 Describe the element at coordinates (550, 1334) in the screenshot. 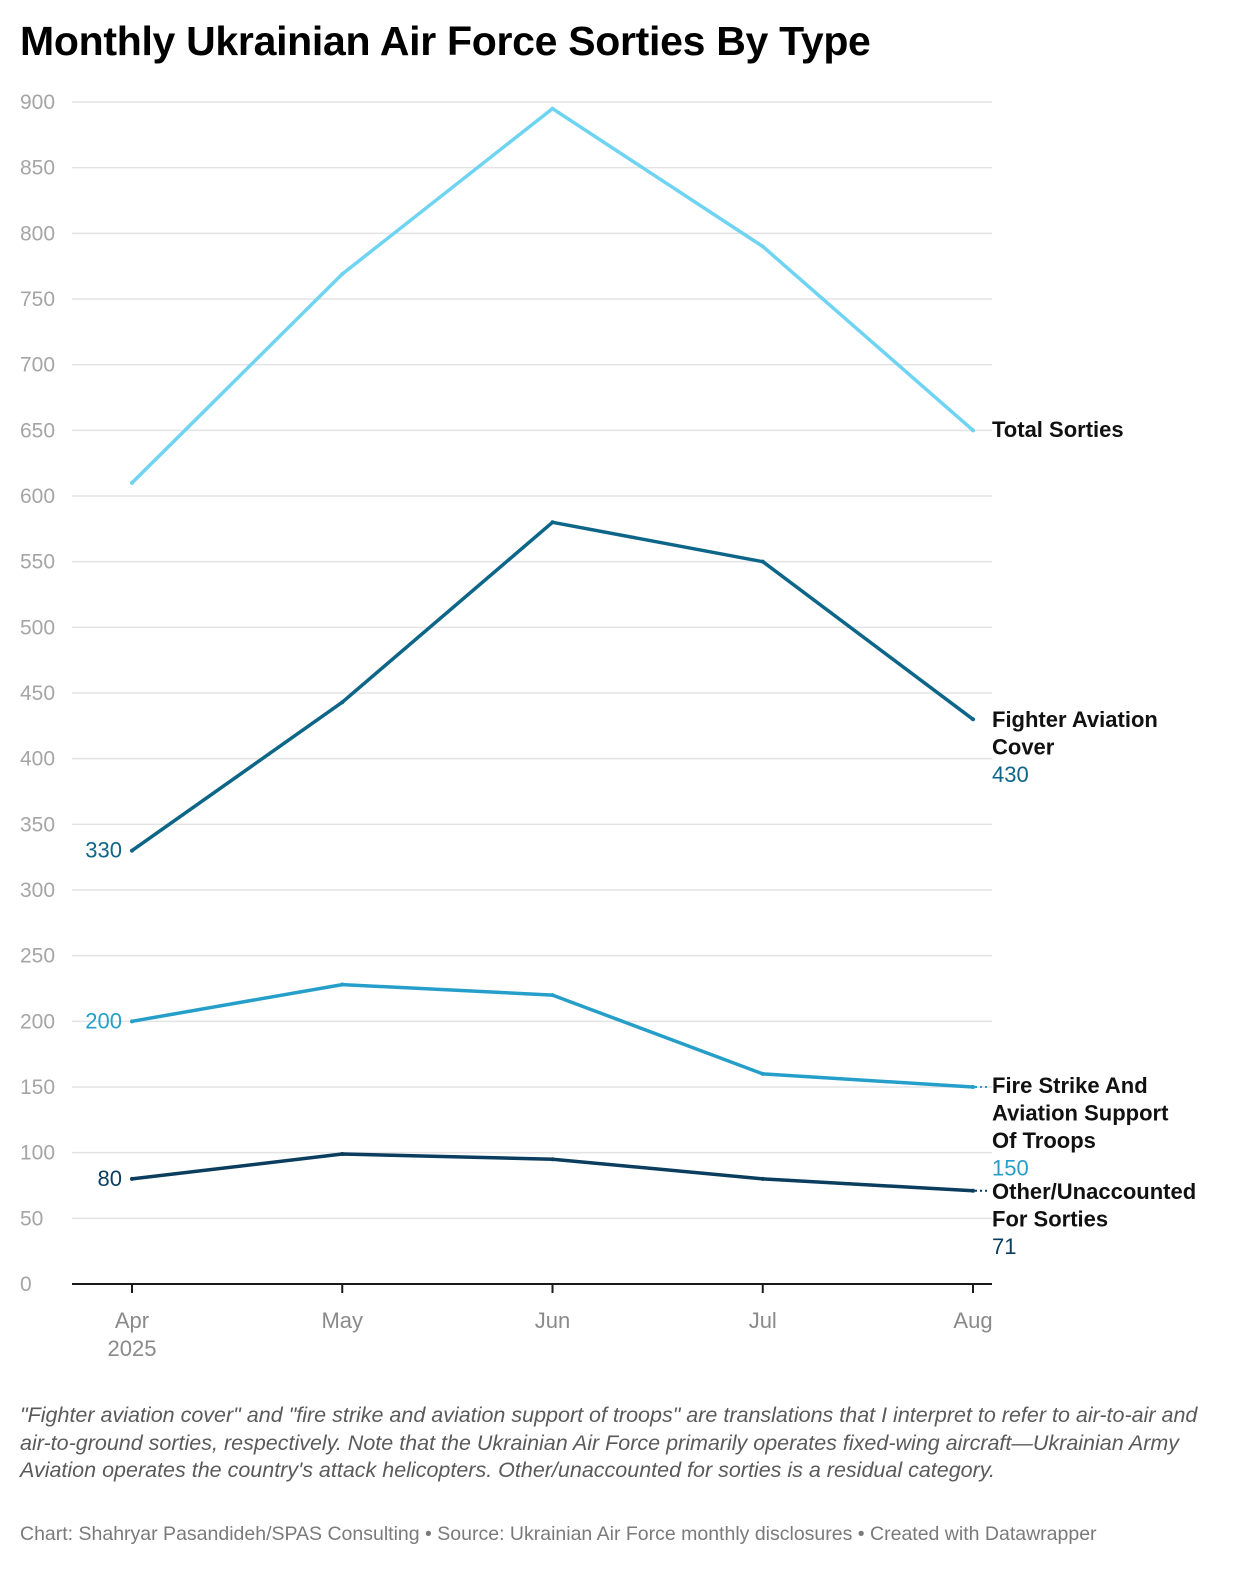

I see `x-axis-tick-labels: Apr 2025 May Jun Jul Aug` at that location.